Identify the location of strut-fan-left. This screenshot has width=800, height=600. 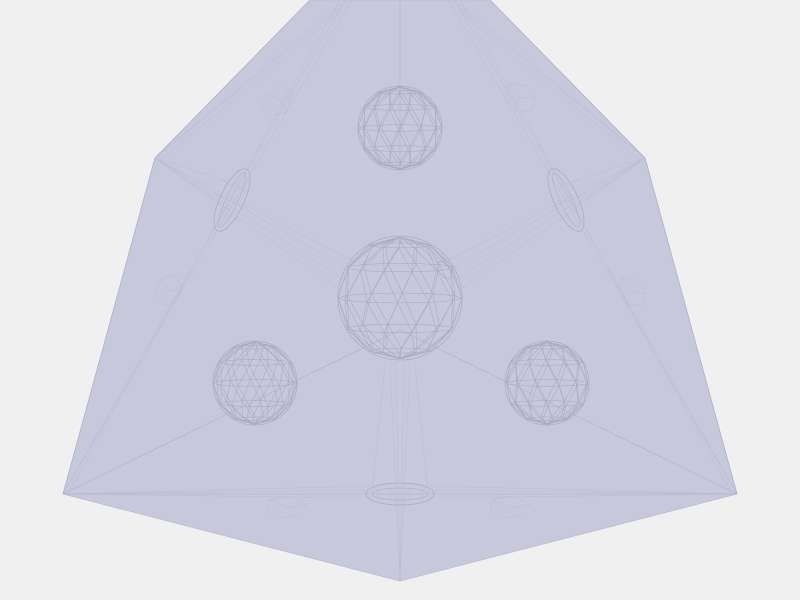
(255, 224).